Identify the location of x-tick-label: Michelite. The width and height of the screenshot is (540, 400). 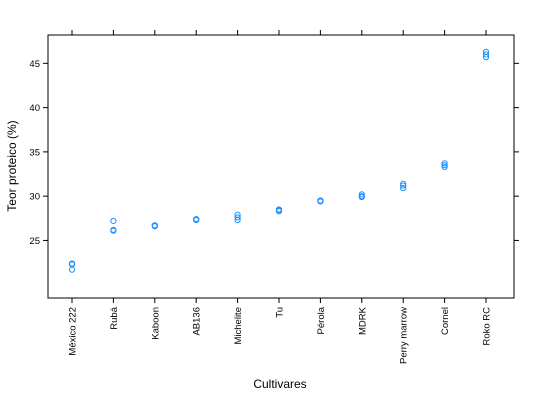
(238, 326).